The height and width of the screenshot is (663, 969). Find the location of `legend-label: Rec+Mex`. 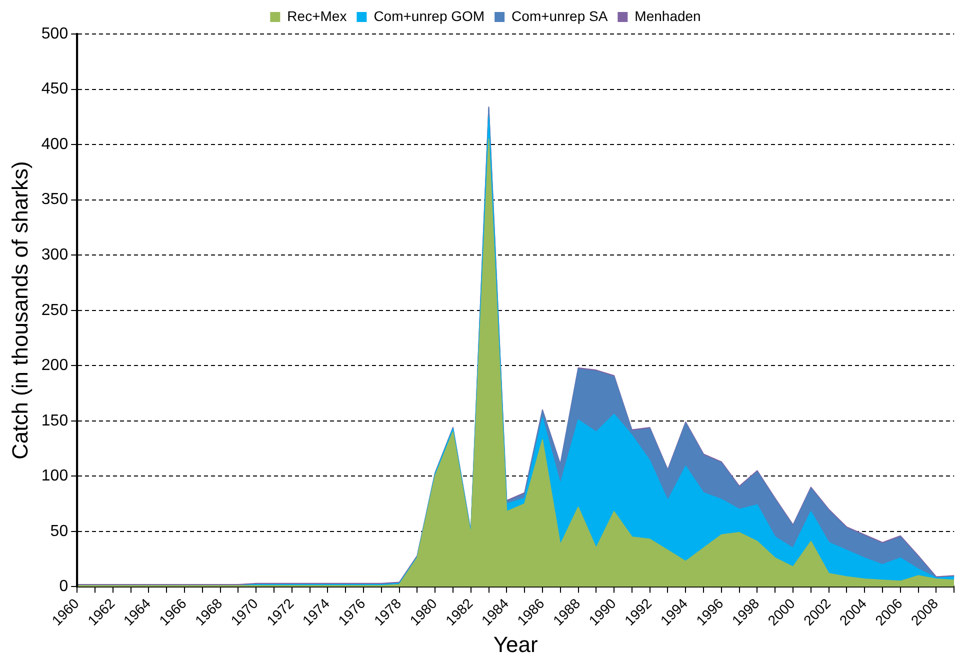

legend-label: Rec+Mex is located at coordinates (317, 16).